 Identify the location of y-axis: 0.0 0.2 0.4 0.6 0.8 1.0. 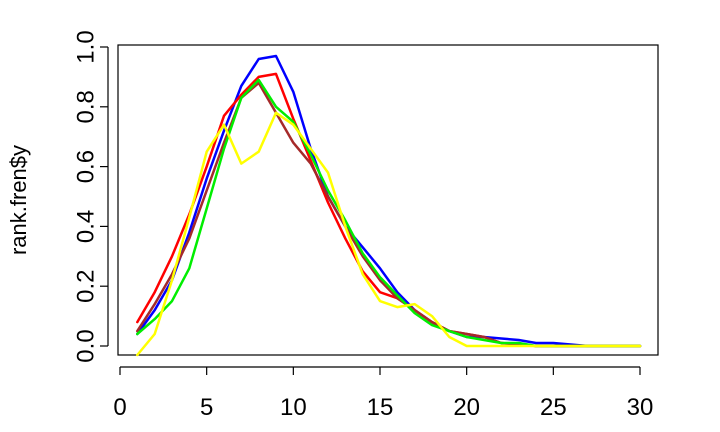
(91, 196).